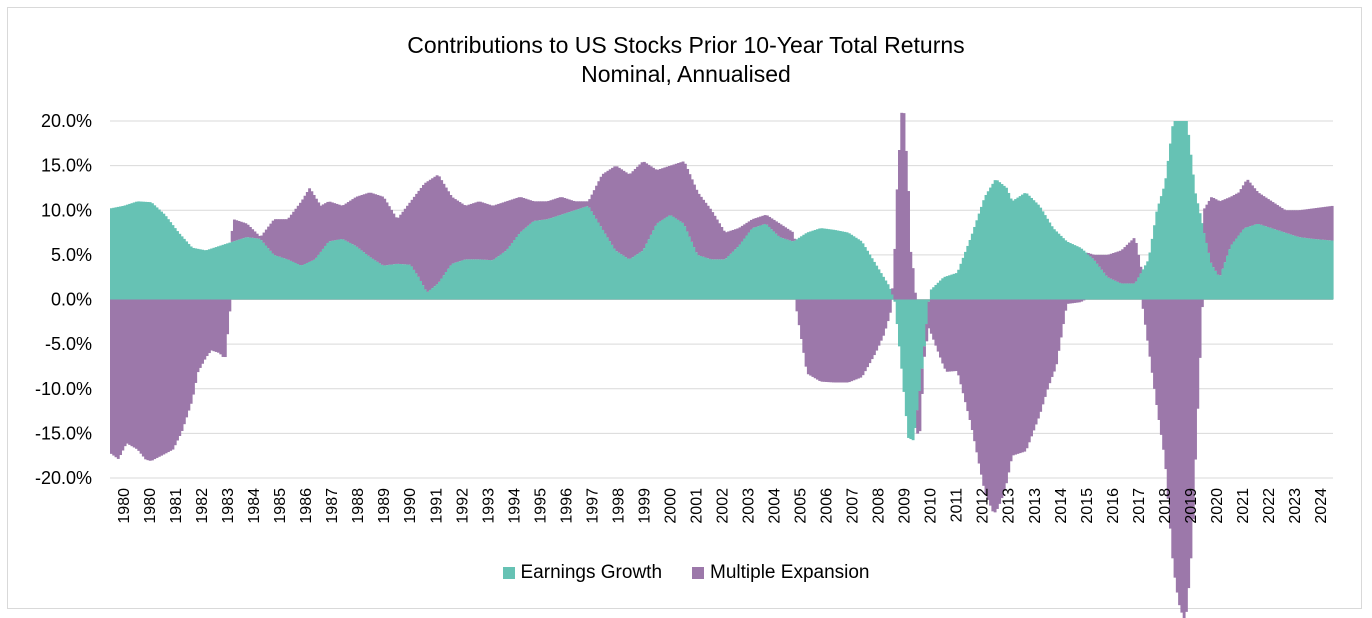 The image size is (1372, 618). I want to click on x-tick-label: 1985, so click(280, 506).